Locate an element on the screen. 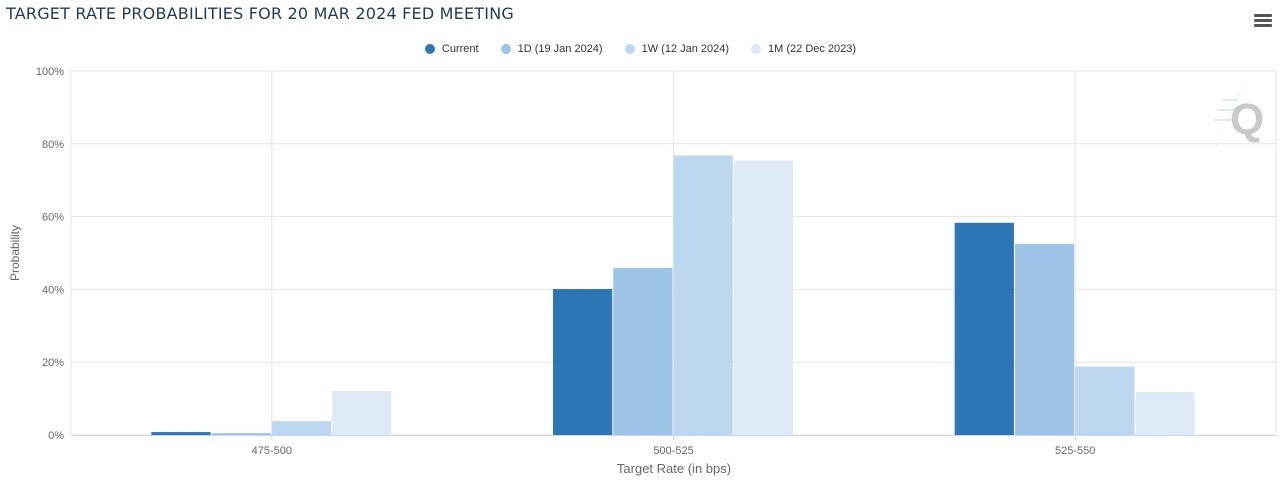 This screenshot has width=1281, height=481. hamburger-menu-icon is located at coordinates (1263, 21).